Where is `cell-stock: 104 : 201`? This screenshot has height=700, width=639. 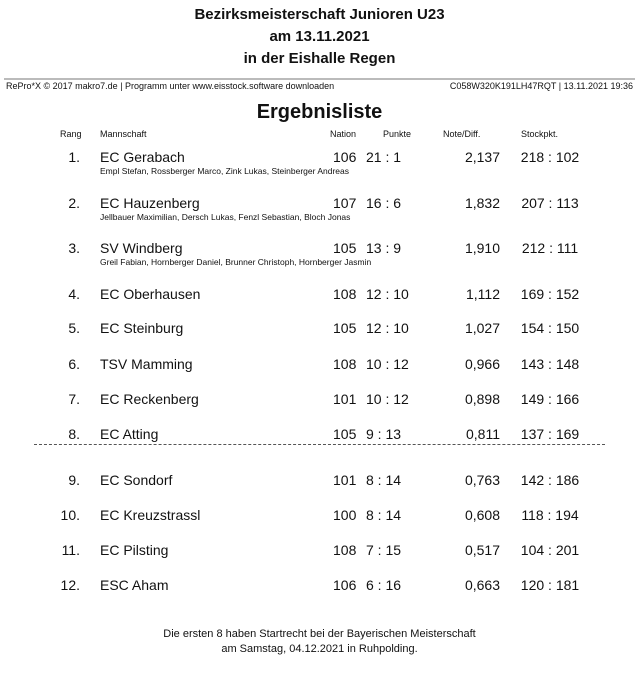
cell-stock: 104 : 201 is located at coordinates (550, 550).